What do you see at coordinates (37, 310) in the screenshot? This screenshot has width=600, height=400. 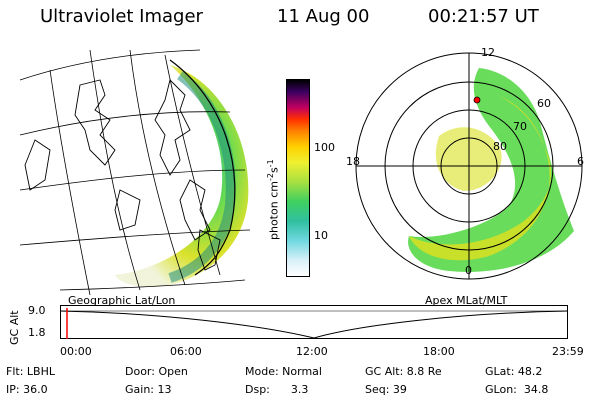 I see `ytick-9: 9.0` at bounding box center [37, 310].